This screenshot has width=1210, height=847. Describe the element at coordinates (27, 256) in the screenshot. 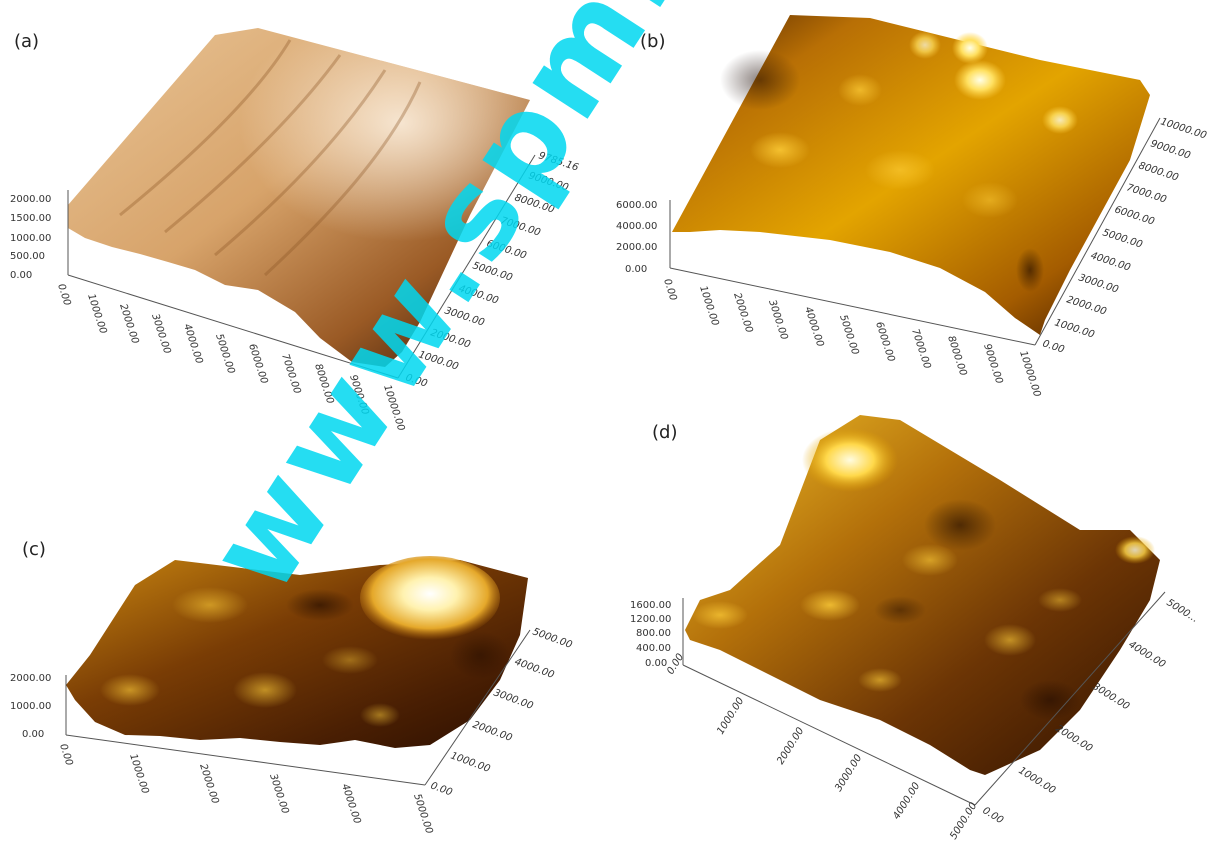

I see `svg-text: 500.00` at that location.